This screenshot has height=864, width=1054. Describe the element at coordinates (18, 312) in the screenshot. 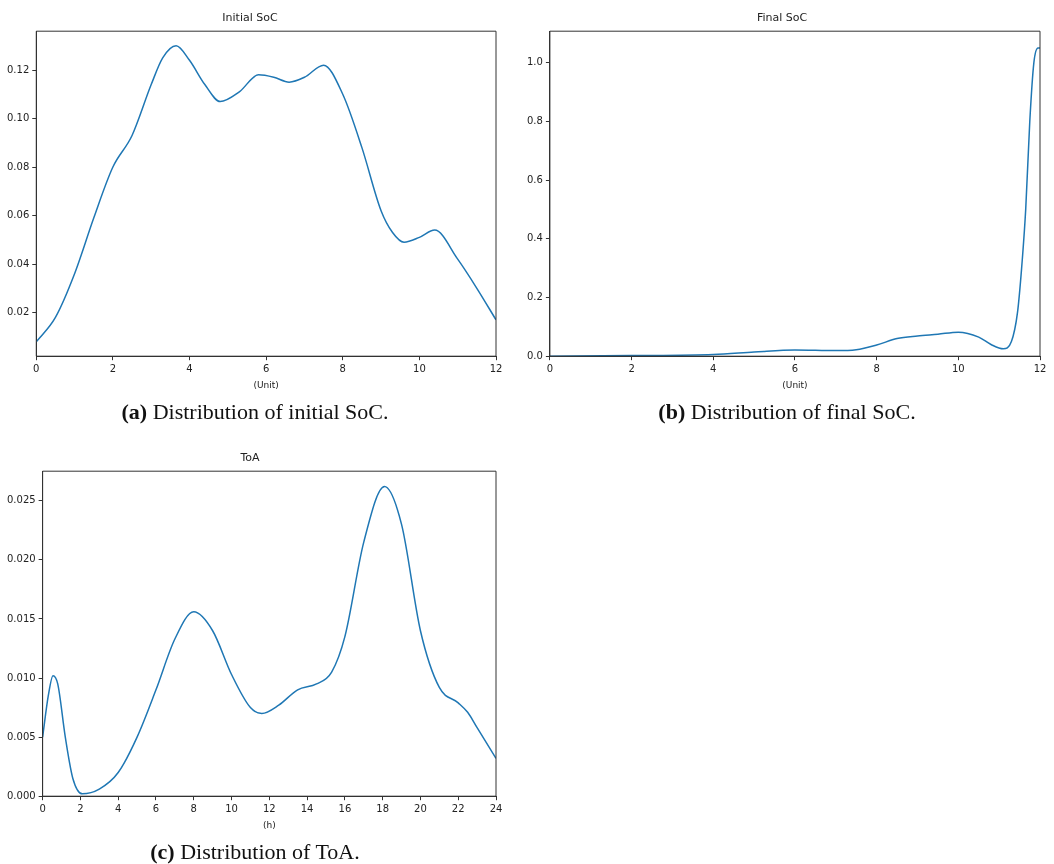

I see `y-tick-label: 0.02` at that location.